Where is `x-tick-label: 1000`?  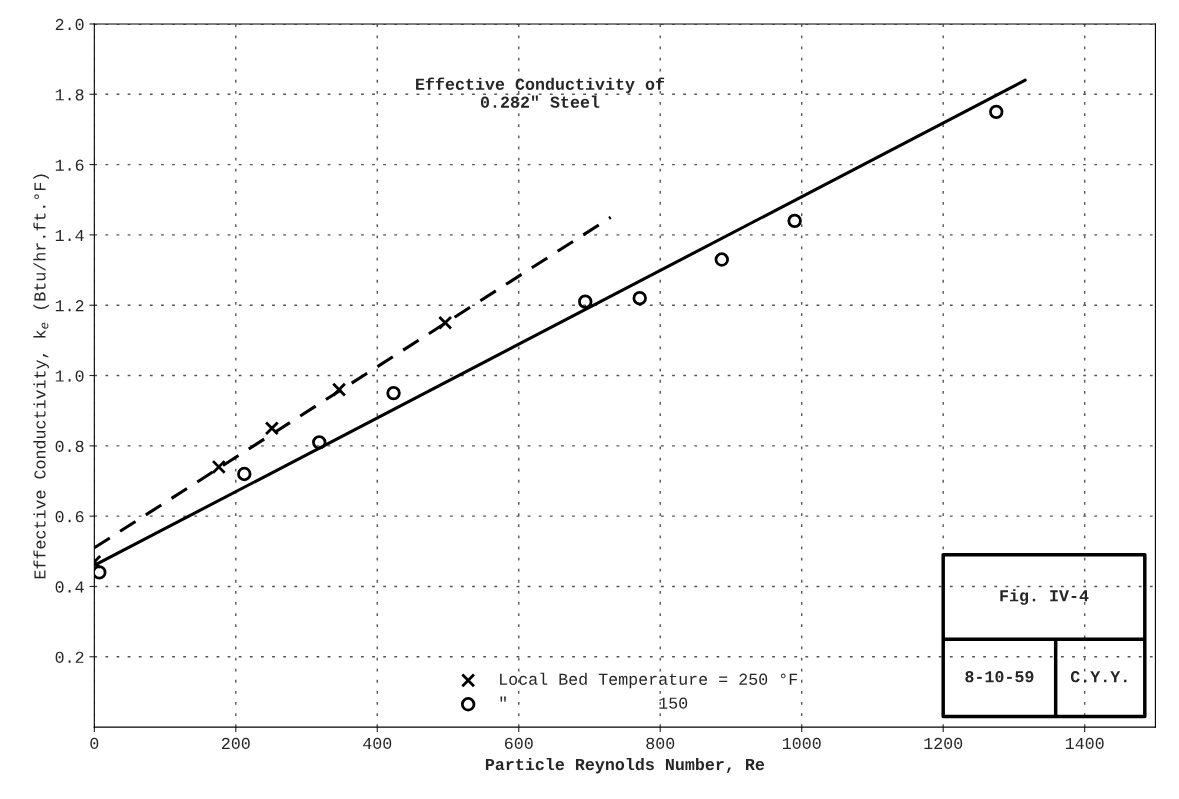 x-tick-label: 1000 is located at coordinates (801, 743).